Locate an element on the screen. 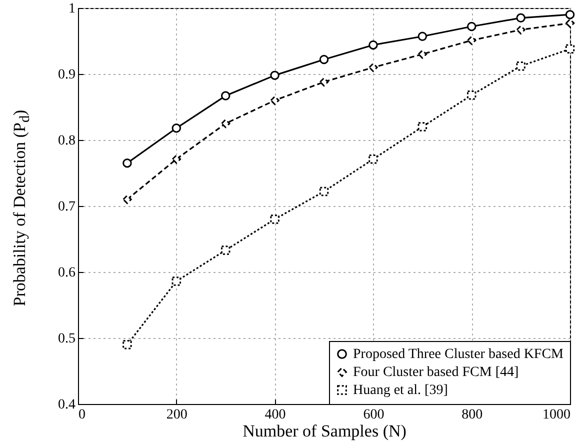 This screenshot has height=445, width=585. y-tick-label: 0.4 is located at coordinates (67, 405).